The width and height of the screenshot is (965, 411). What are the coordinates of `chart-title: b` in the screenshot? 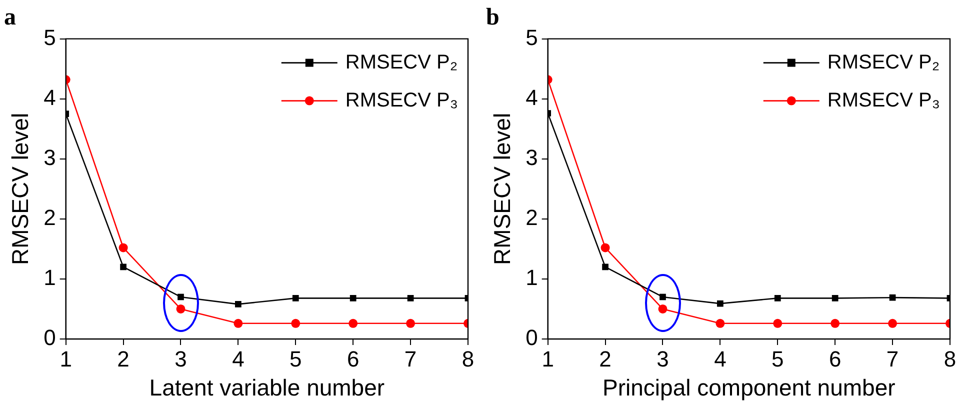 It's located at (493, 17).